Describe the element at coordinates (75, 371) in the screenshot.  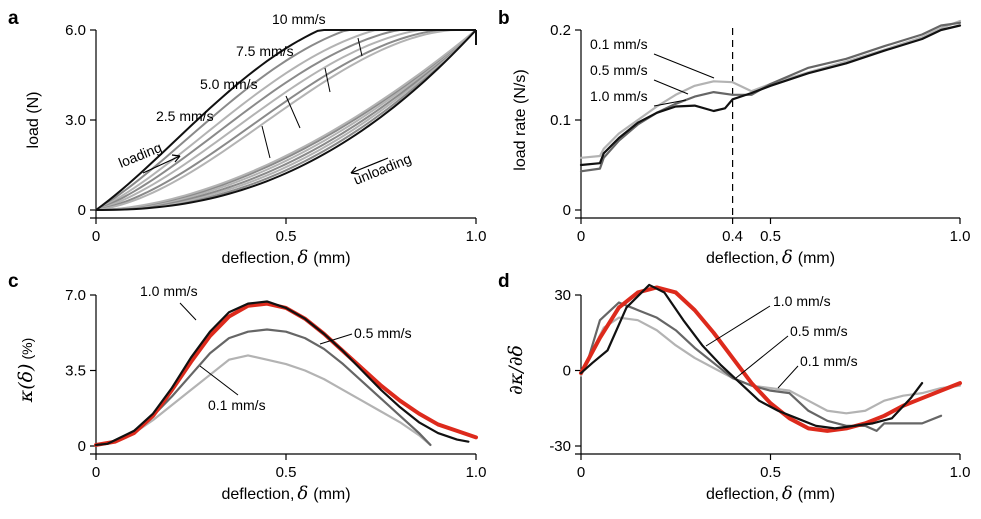
I see `y-tick-label: 3.5` at that location.